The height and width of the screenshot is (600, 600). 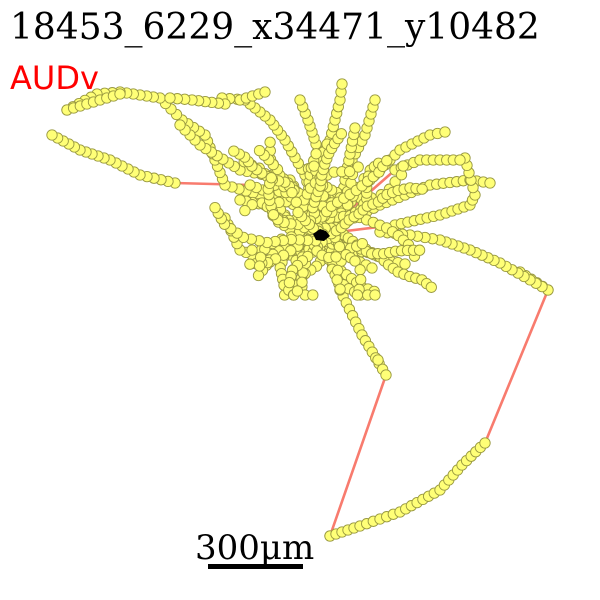 I want to click on neuron-id-title: 18453_6229_x34471_y10482, so click(x=275, y=27).